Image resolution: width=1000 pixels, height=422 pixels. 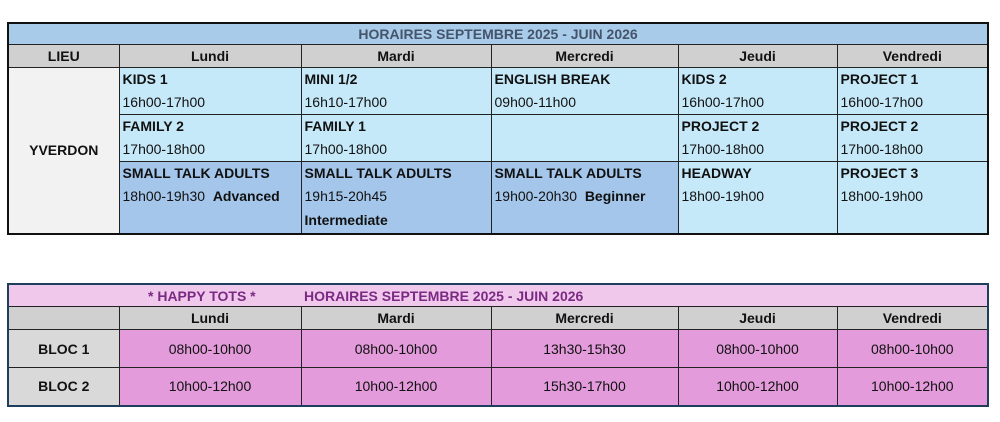 I want to click on class-time: 19h00-20h30, so click(x=536, y=196).